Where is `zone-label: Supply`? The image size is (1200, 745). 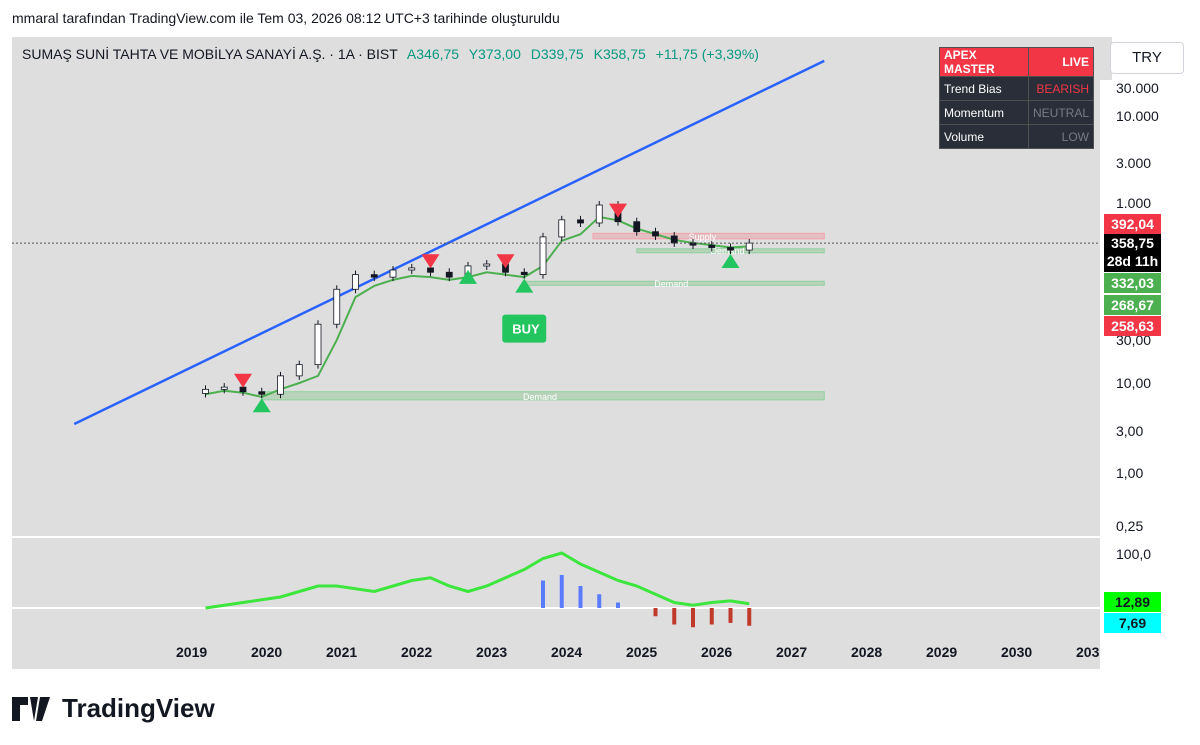 zone-label: Supply is located at coordinates (703, 237).